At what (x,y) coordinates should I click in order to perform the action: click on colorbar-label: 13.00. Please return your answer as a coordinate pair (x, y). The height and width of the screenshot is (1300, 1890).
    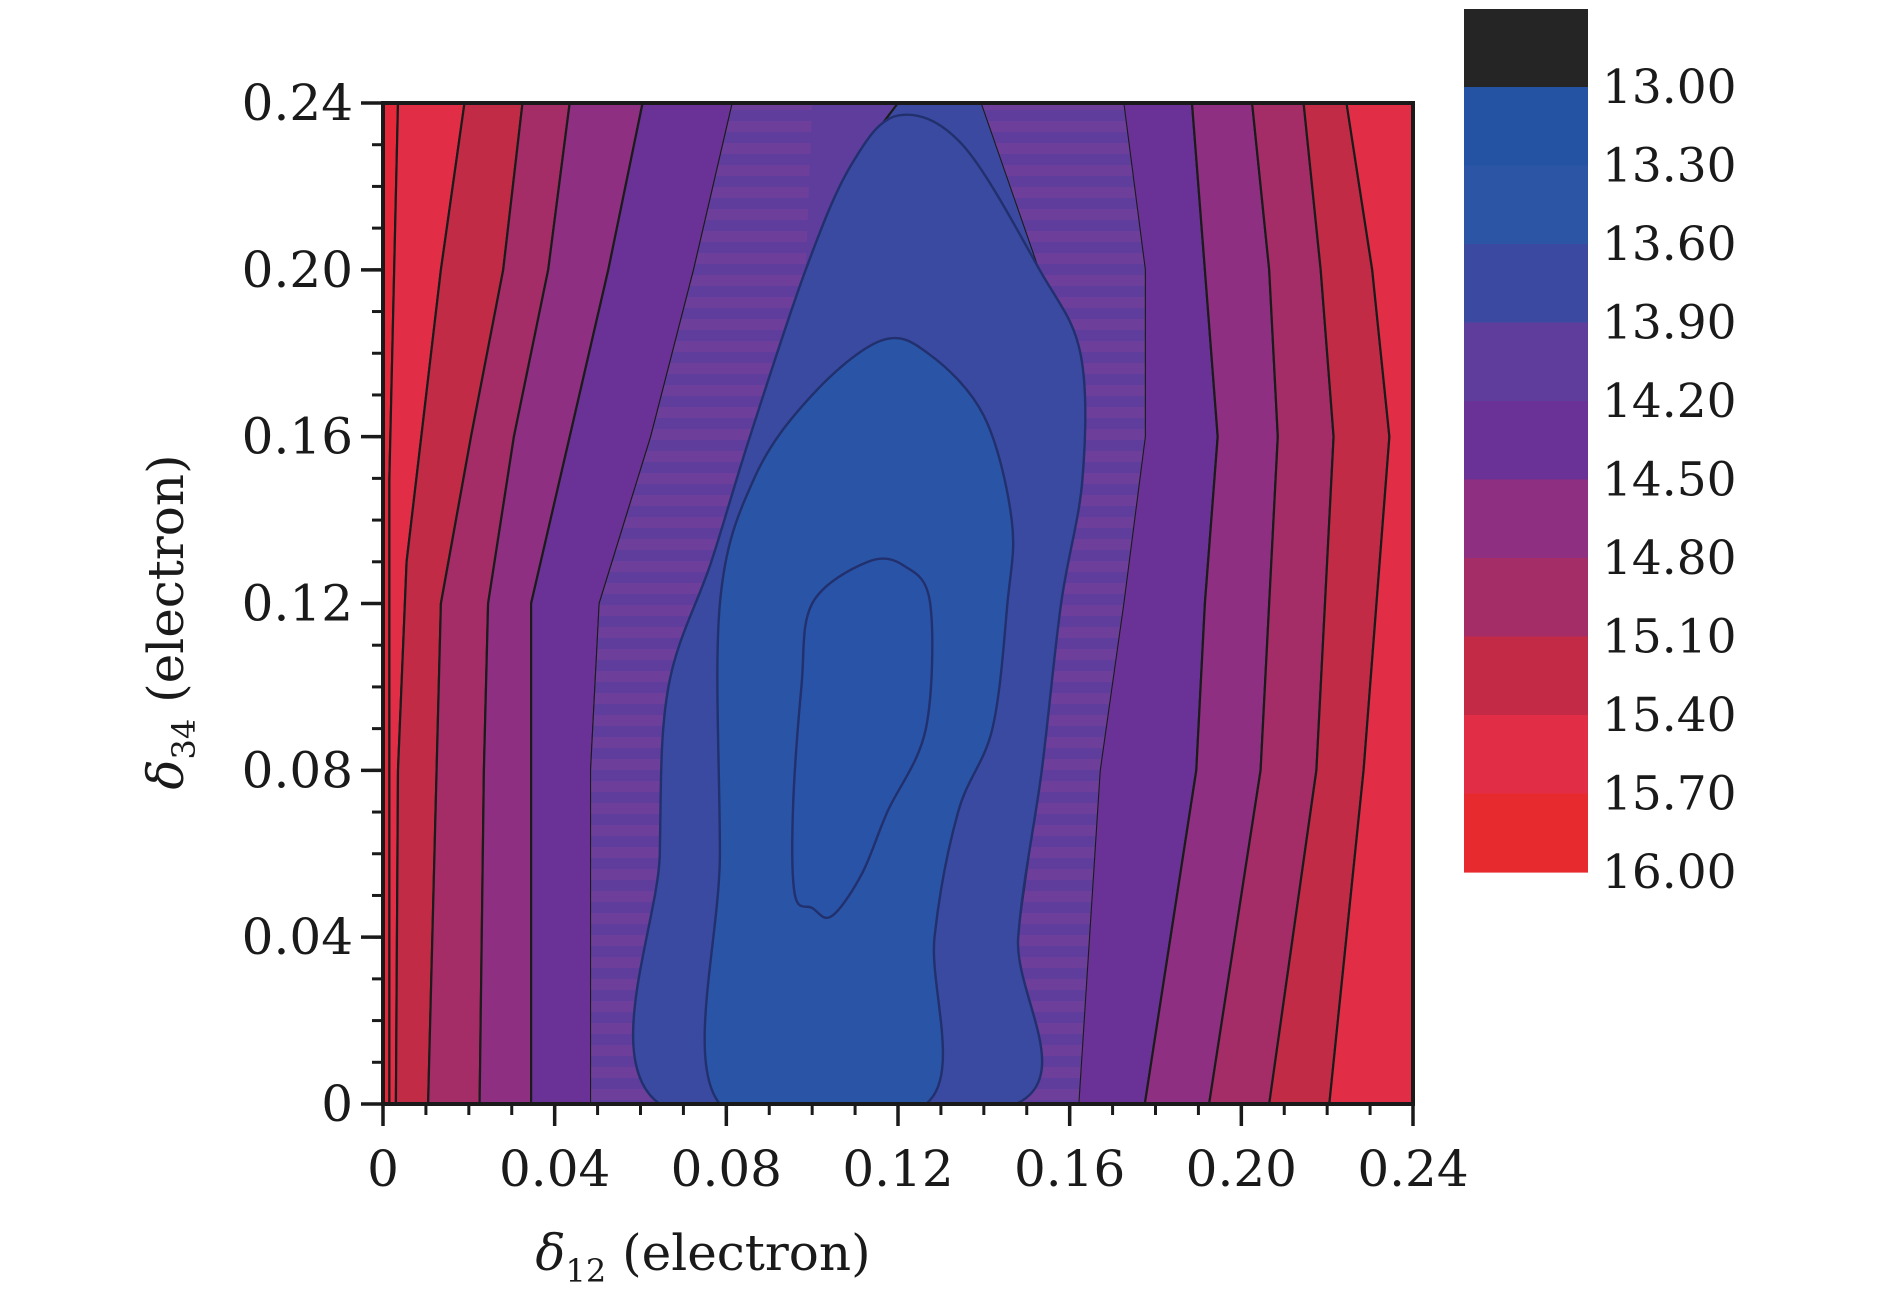
    Looking at the image, I should click on (1669, 87).